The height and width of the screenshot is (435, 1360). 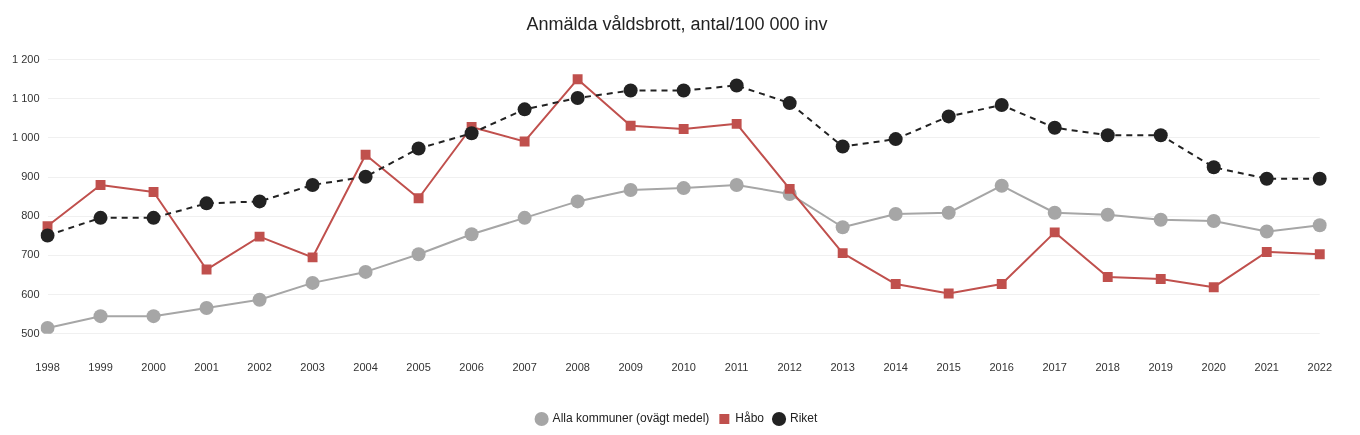 What do you see at coordinates (259, 367) in the screenshot?
I see `x-tick-label: 2002` at bounding box center [259, 367].